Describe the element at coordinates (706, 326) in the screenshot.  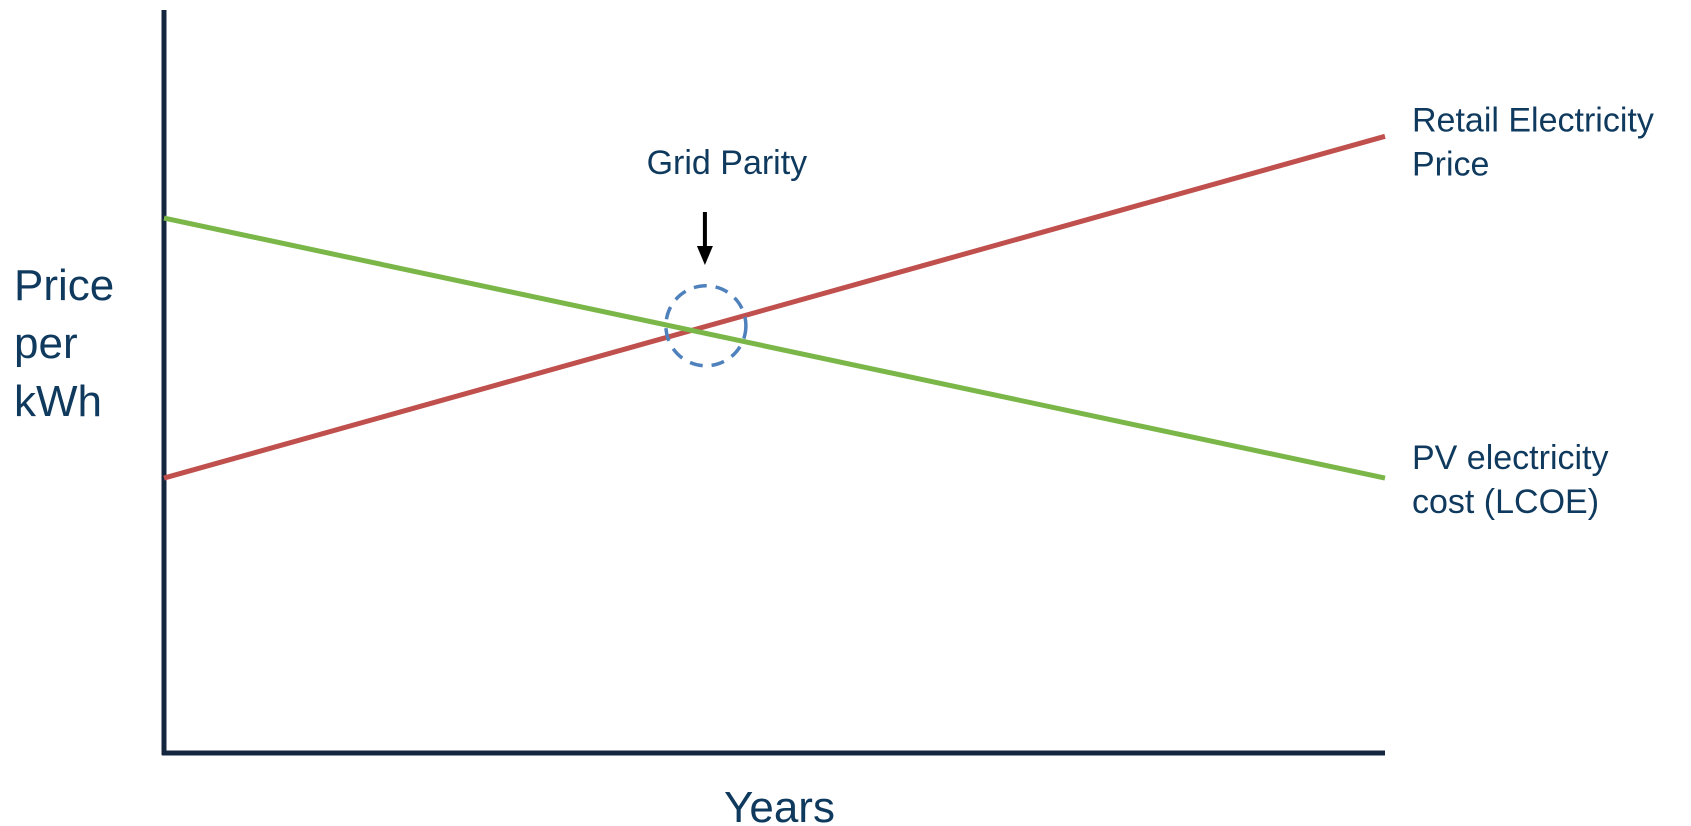
I see `grid-parity-dashed-circle` at that location.